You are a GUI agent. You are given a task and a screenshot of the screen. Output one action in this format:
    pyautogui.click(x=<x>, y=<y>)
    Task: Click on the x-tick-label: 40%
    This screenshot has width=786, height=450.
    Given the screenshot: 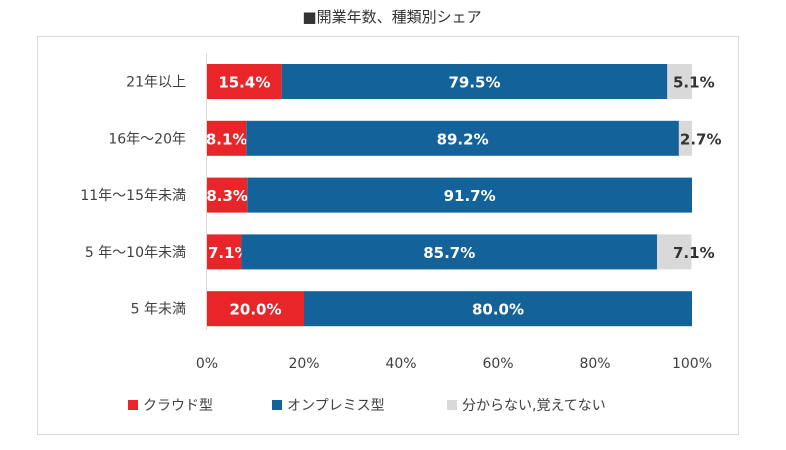 What is the action you would take?
    pyautogui.click(x=400, y=364)
    